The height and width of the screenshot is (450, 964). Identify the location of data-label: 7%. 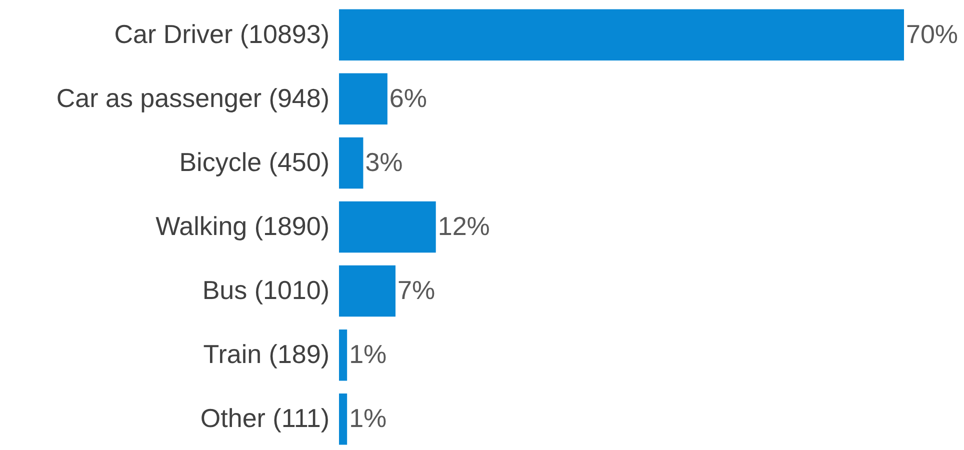
(417, 290).